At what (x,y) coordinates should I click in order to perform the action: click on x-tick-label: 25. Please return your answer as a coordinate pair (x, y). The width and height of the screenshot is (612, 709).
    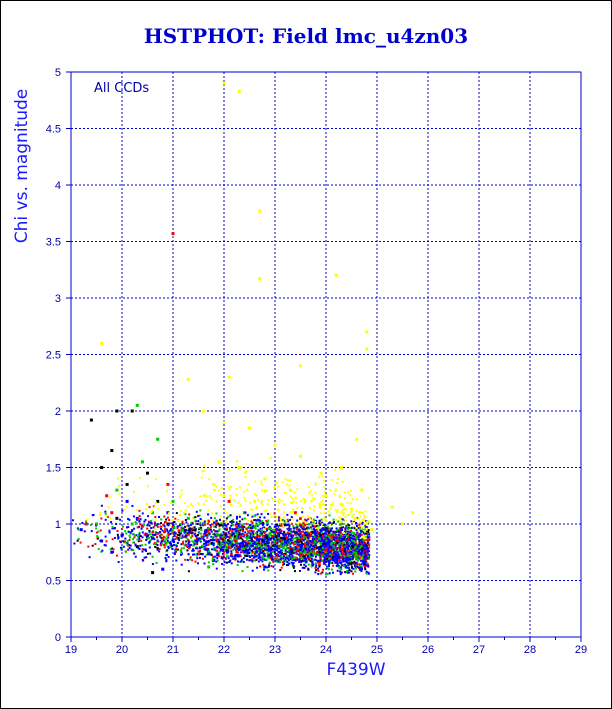
    Looking at the image, I should click on (377, 650).